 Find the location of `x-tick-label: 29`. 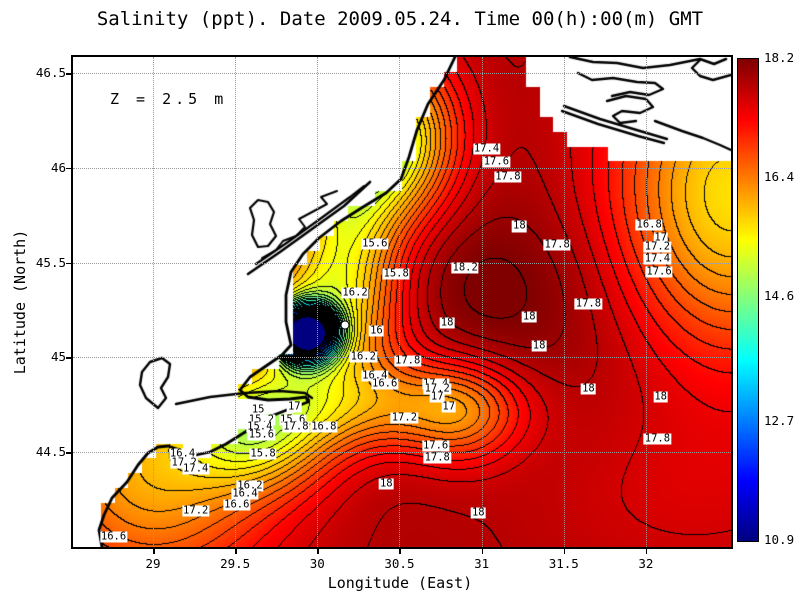

x-tick-label: 29 is located at coordinates (153, 563).